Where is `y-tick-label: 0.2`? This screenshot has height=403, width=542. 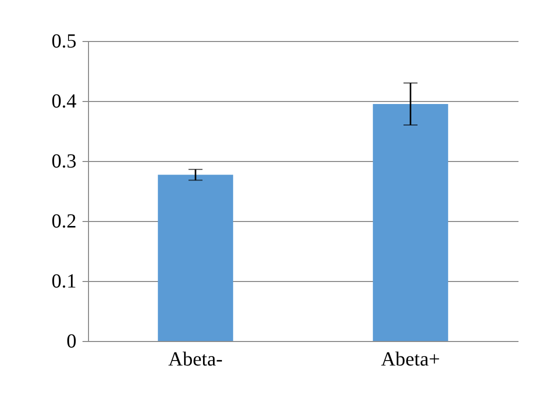
y-tick-label: 0.2 is located at coordinates (64, 221).